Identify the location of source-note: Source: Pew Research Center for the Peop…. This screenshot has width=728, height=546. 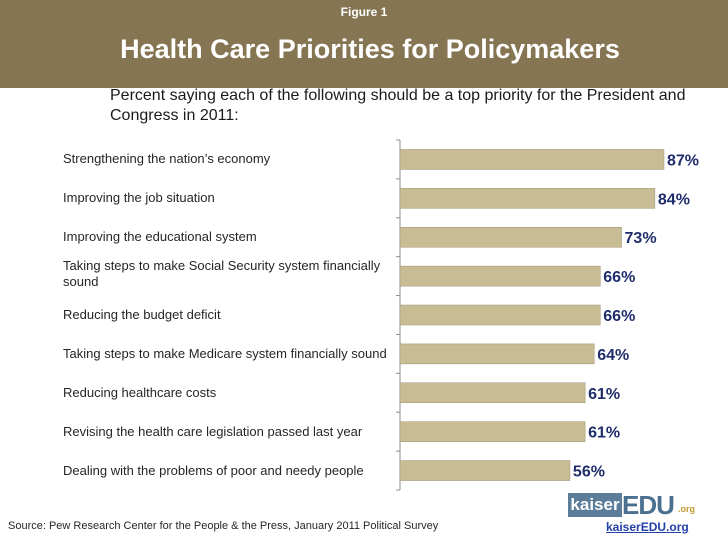
(223, 526).